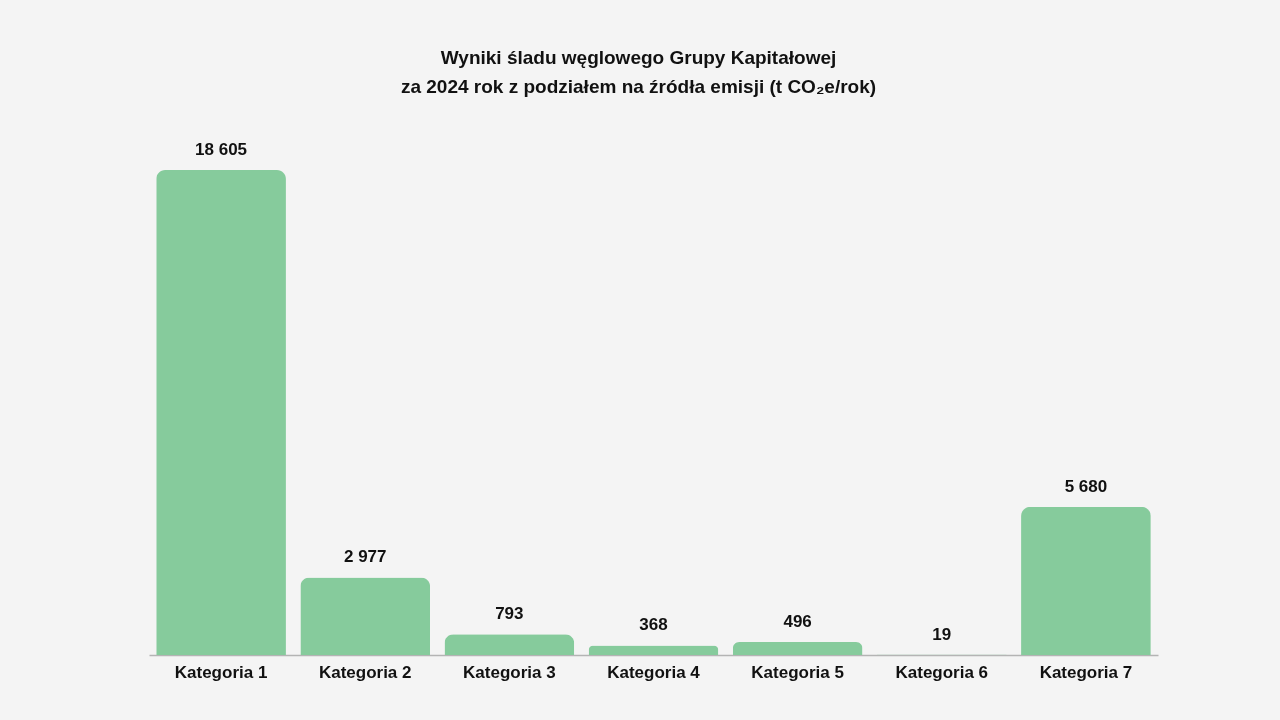 The width and height of the screenshot is (1280, 720). What do you see at coordinates (653, 625) in the screenshot?
I see `data-label: 368` at bounding box center [653, 625].